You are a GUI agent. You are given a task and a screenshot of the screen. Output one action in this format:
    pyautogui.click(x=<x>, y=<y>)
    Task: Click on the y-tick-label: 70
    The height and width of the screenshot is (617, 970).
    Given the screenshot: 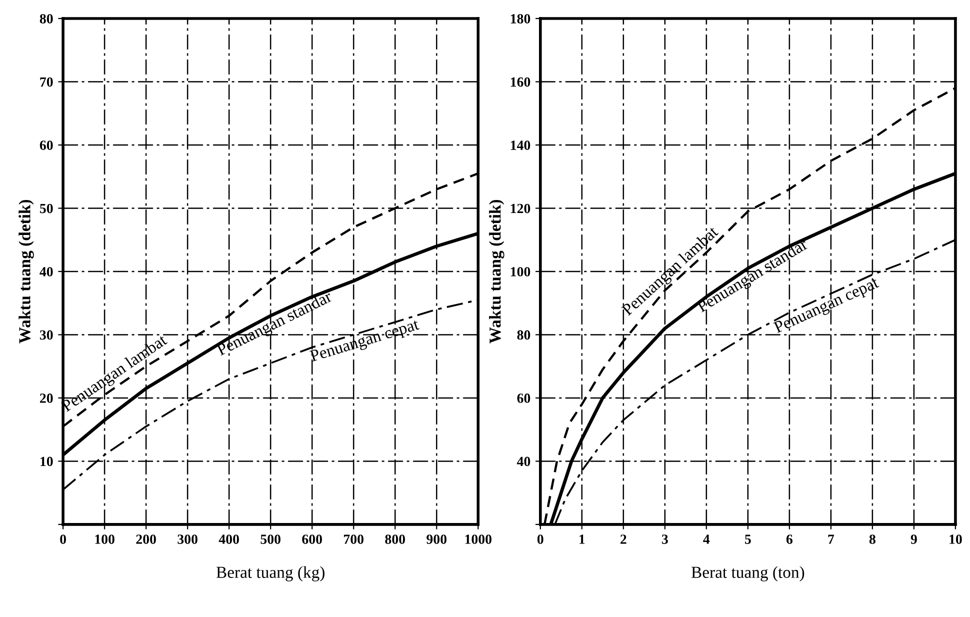 What is the action you would take?
    pyautogui.click(x=46, y=82)
    